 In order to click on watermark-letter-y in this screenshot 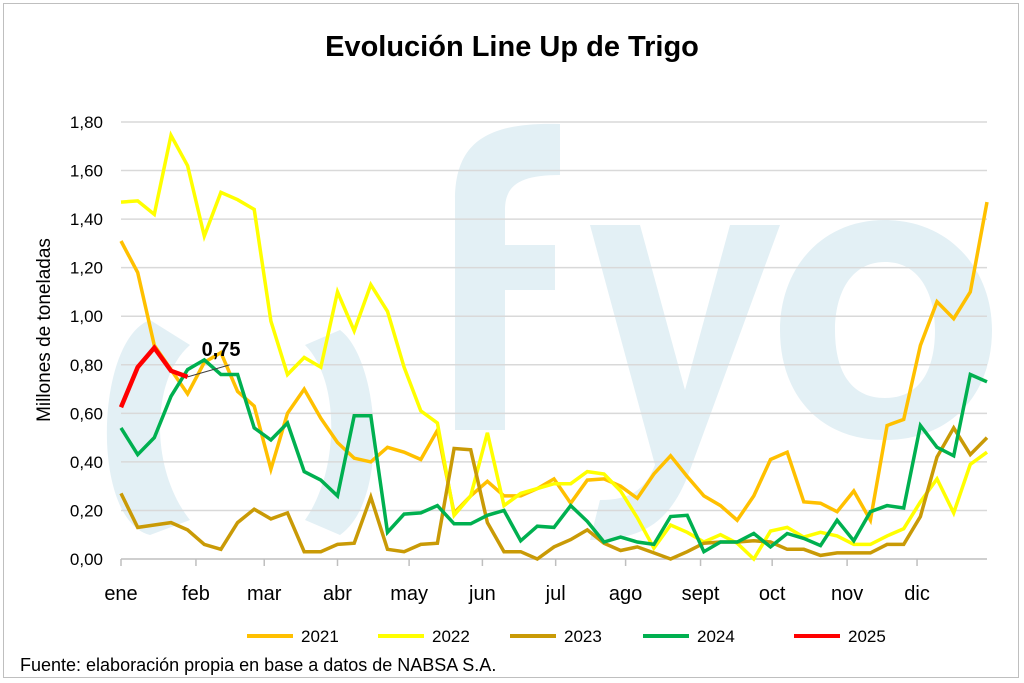, I will do `click(685, 382)`.